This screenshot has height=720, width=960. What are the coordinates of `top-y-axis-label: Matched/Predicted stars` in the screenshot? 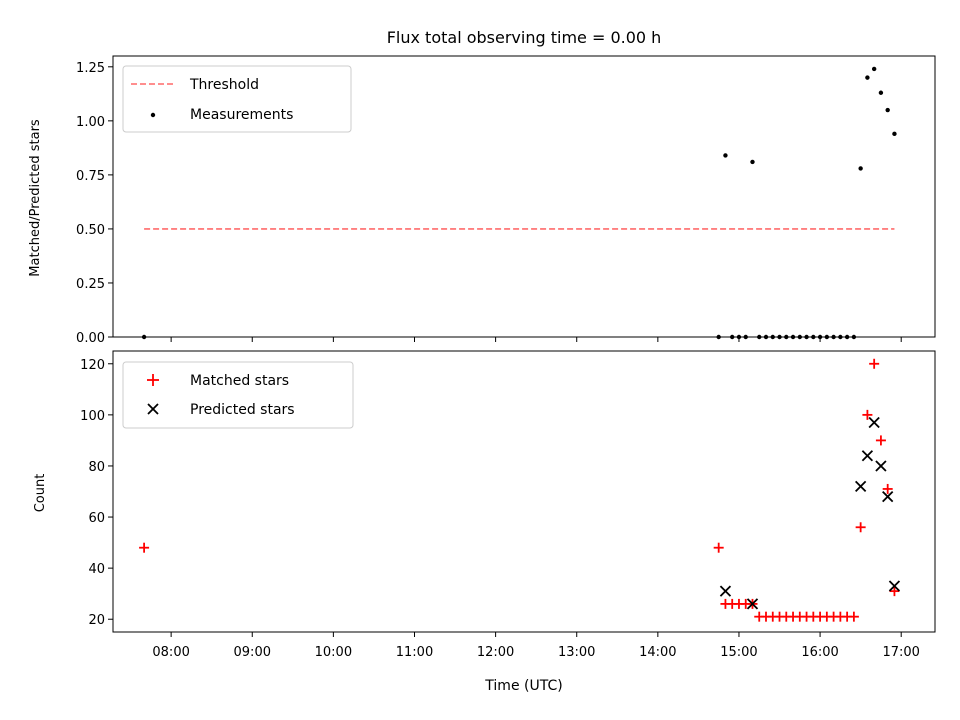 It's located at (35, 198).